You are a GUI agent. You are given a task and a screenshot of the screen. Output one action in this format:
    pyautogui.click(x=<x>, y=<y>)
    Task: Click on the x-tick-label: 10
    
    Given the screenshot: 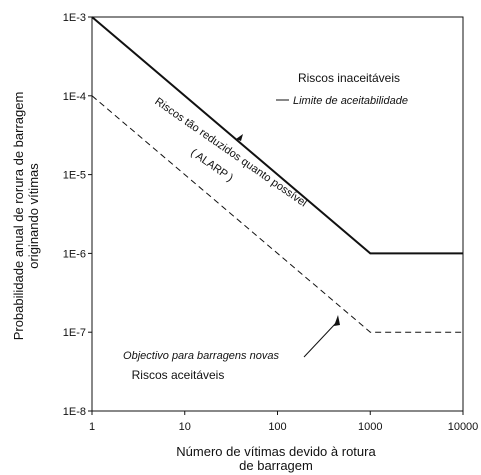 What is the action you would take?
    pyautogui.click(x=185, y=427)
    